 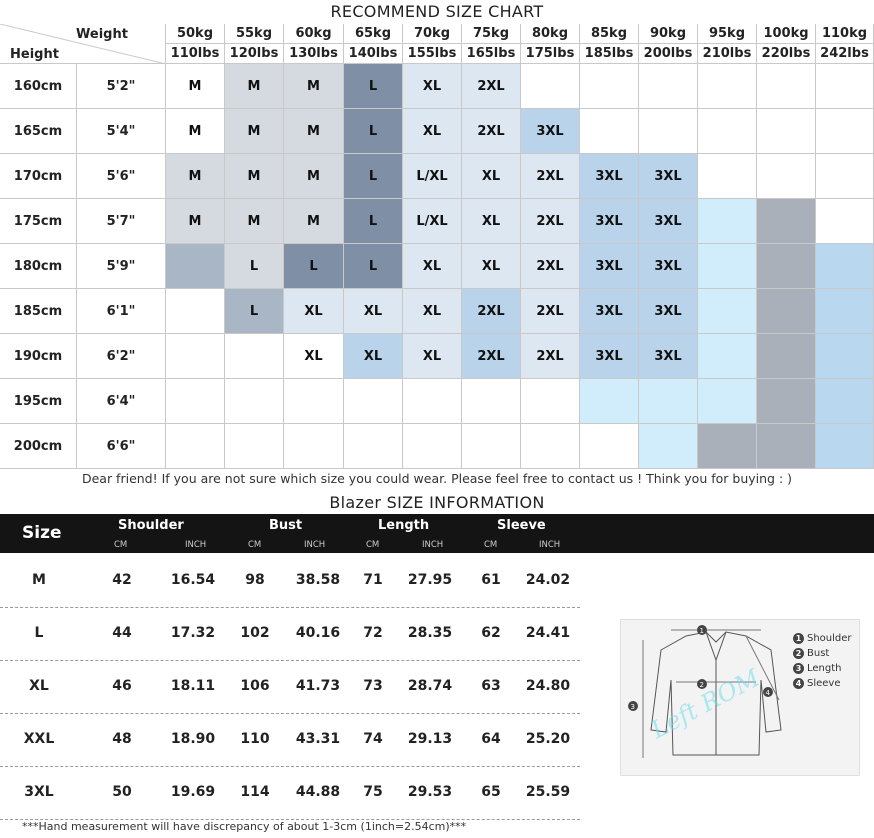 What do you see at coordinates (373, 633) in the screenshot?
I see `measurement-value: 72` at bounding box center [373, 633].